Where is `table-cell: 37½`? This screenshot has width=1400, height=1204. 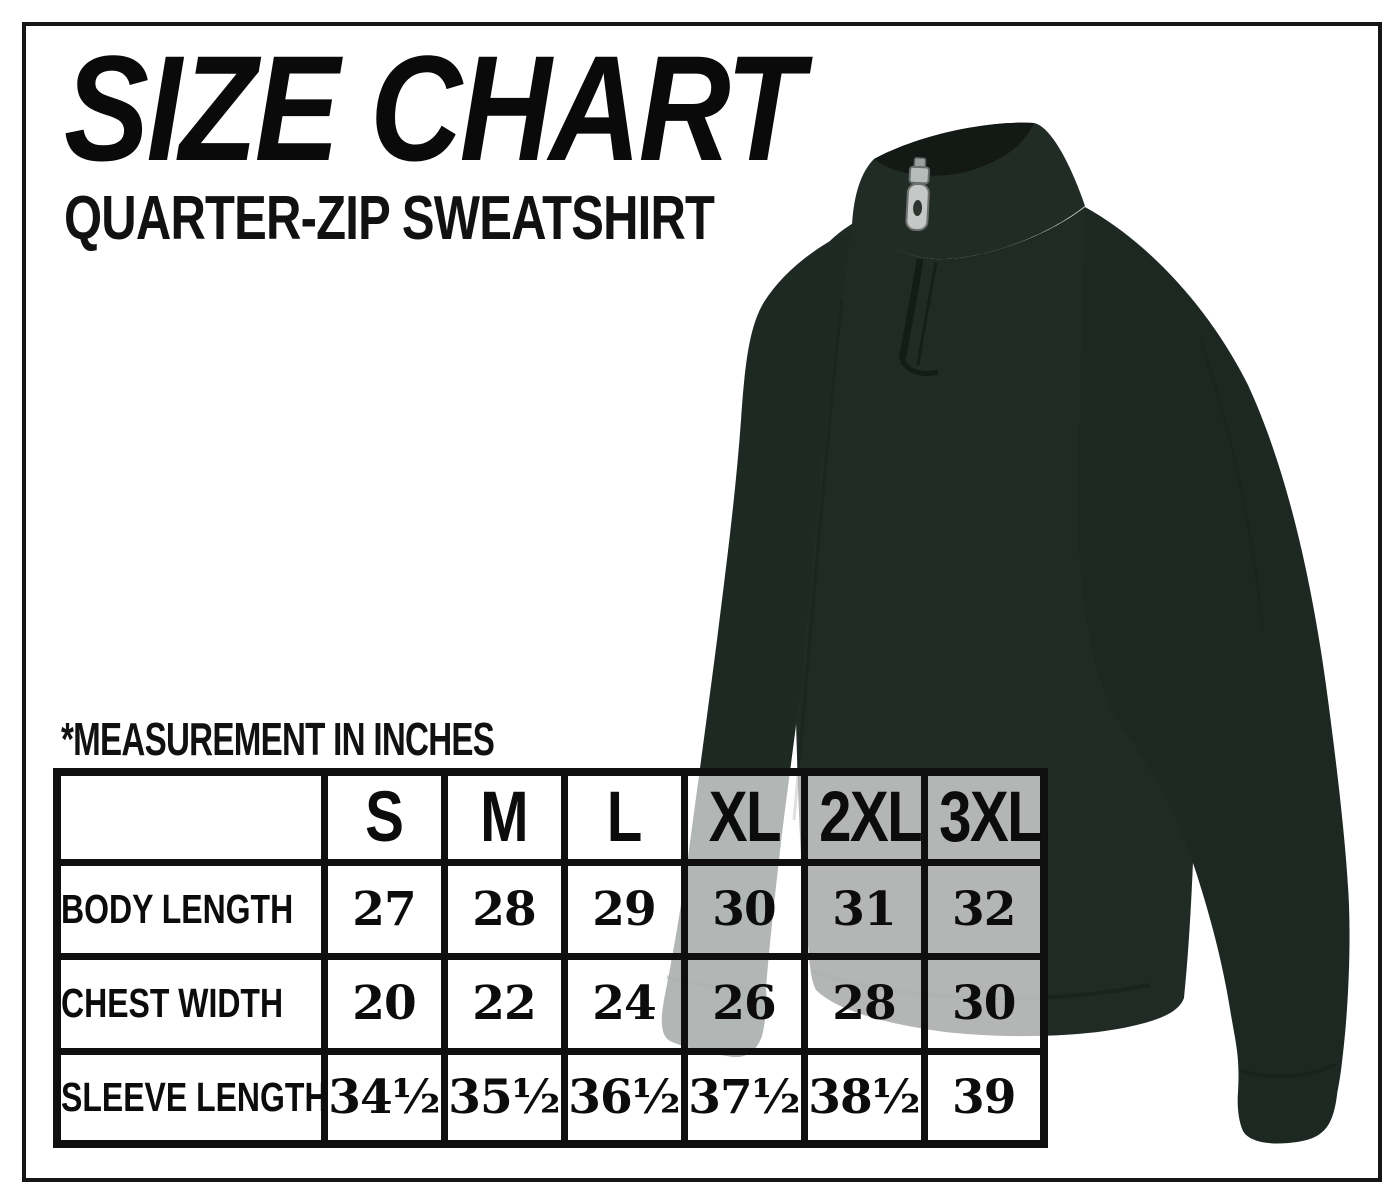 table-cell: 37½ is located at coordinates (744, 1097).